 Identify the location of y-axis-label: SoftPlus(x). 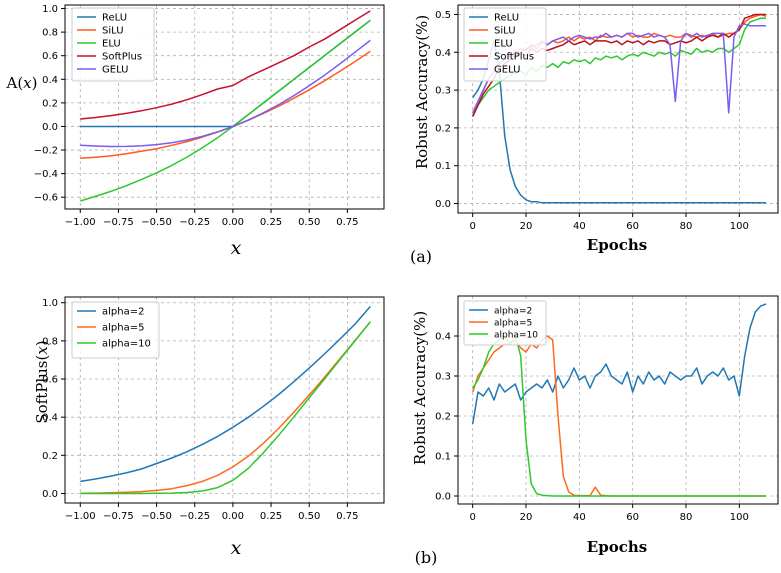
(42, 381).